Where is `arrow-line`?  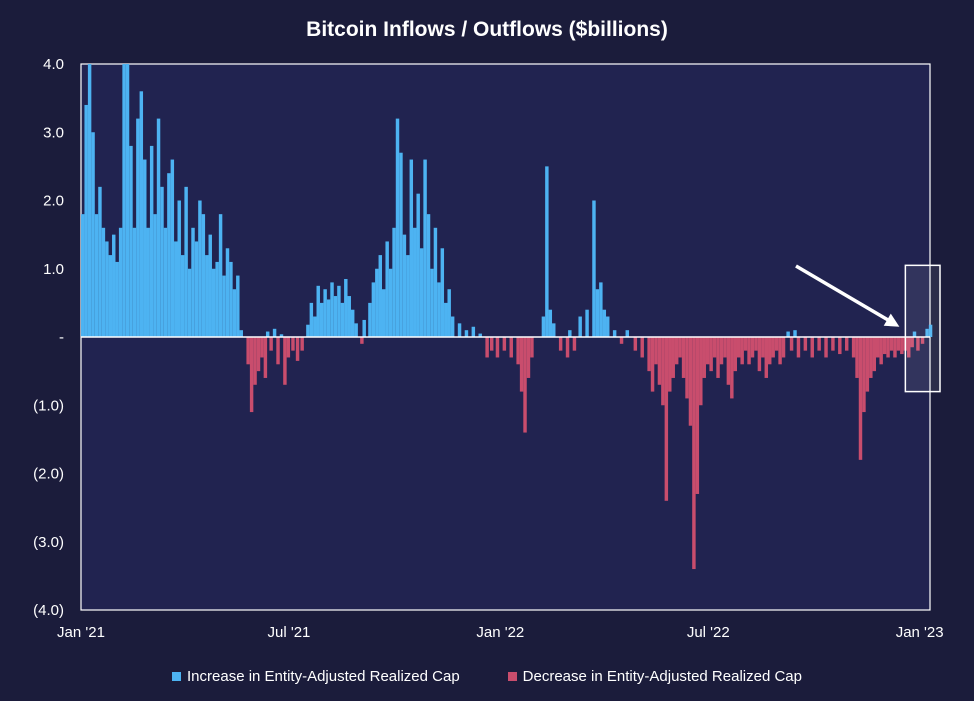
arrow-line is located at coordinates (843, 293).